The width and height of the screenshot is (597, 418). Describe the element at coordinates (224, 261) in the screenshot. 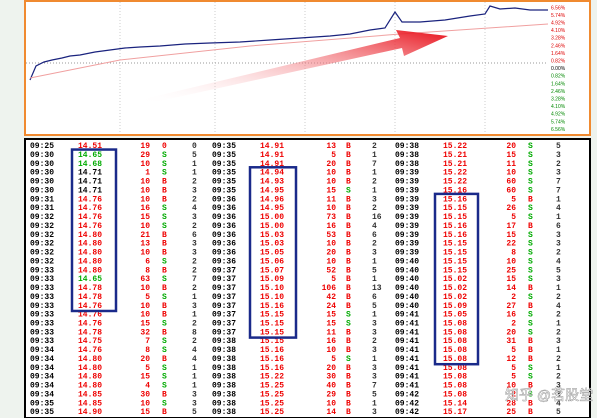

I see `time: 09:36` at that location.